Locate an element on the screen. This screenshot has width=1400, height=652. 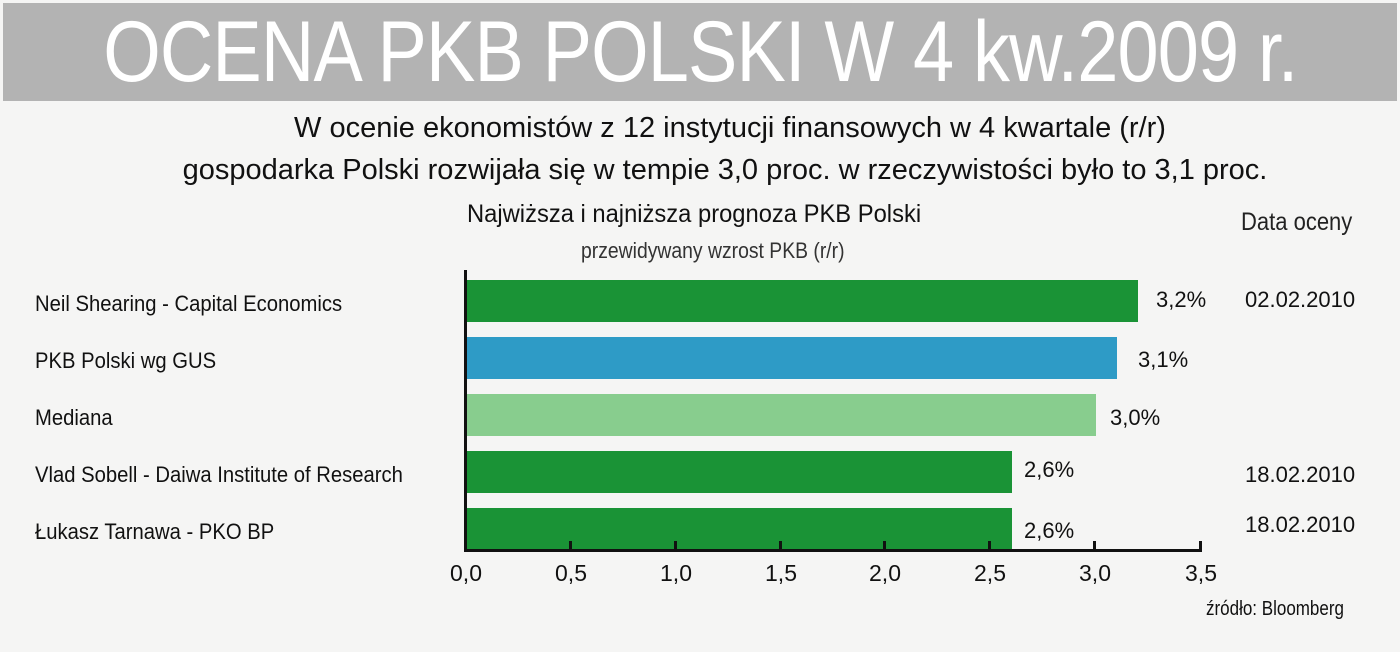
x-tick-label: 3,0 is located at coordinates (1095, 573).